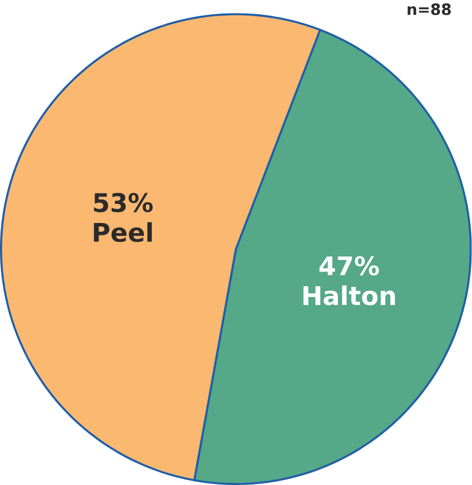 The image size is (472, 485). What do you see at coordinates (350, 266) in the screenshot?
I see `data-label: 47%` at bounding box center [350, 266].